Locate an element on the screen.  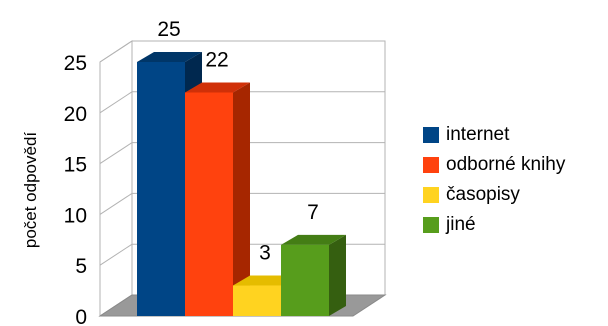
bar-jine is located at coordinates (313, 275).